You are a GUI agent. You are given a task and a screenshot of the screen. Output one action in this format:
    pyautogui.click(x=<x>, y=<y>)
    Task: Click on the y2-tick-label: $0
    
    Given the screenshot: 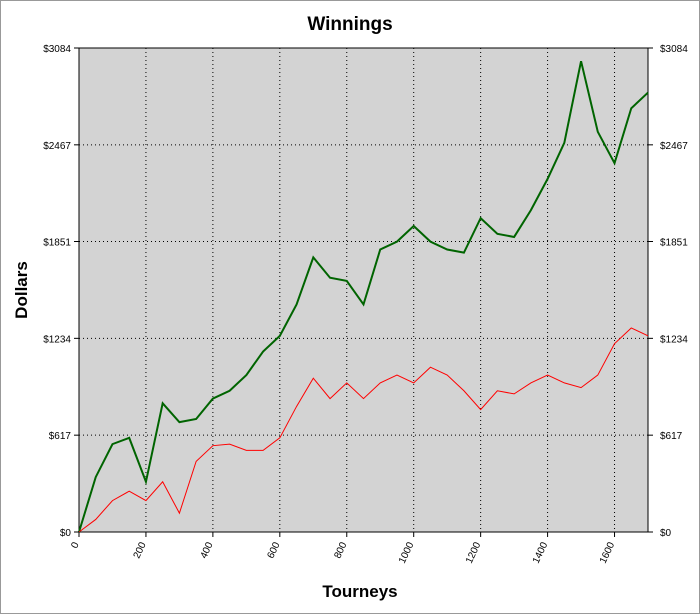 What is the action you would take?
    pyautogui.click(x=666, y=533)
    